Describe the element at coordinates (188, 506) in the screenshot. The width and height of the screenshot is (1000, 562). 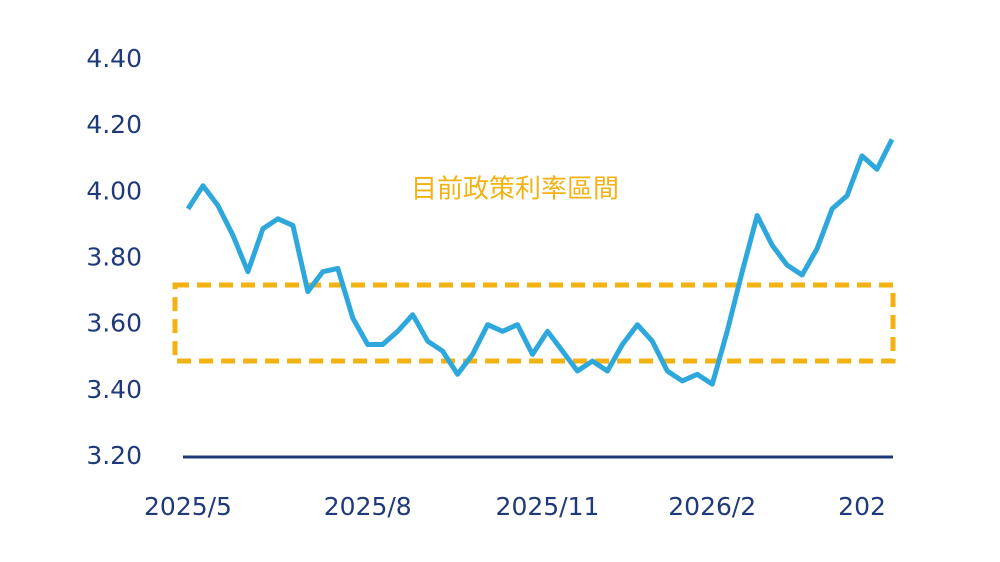
I see `x-tick-label: 2025/5` at that location.